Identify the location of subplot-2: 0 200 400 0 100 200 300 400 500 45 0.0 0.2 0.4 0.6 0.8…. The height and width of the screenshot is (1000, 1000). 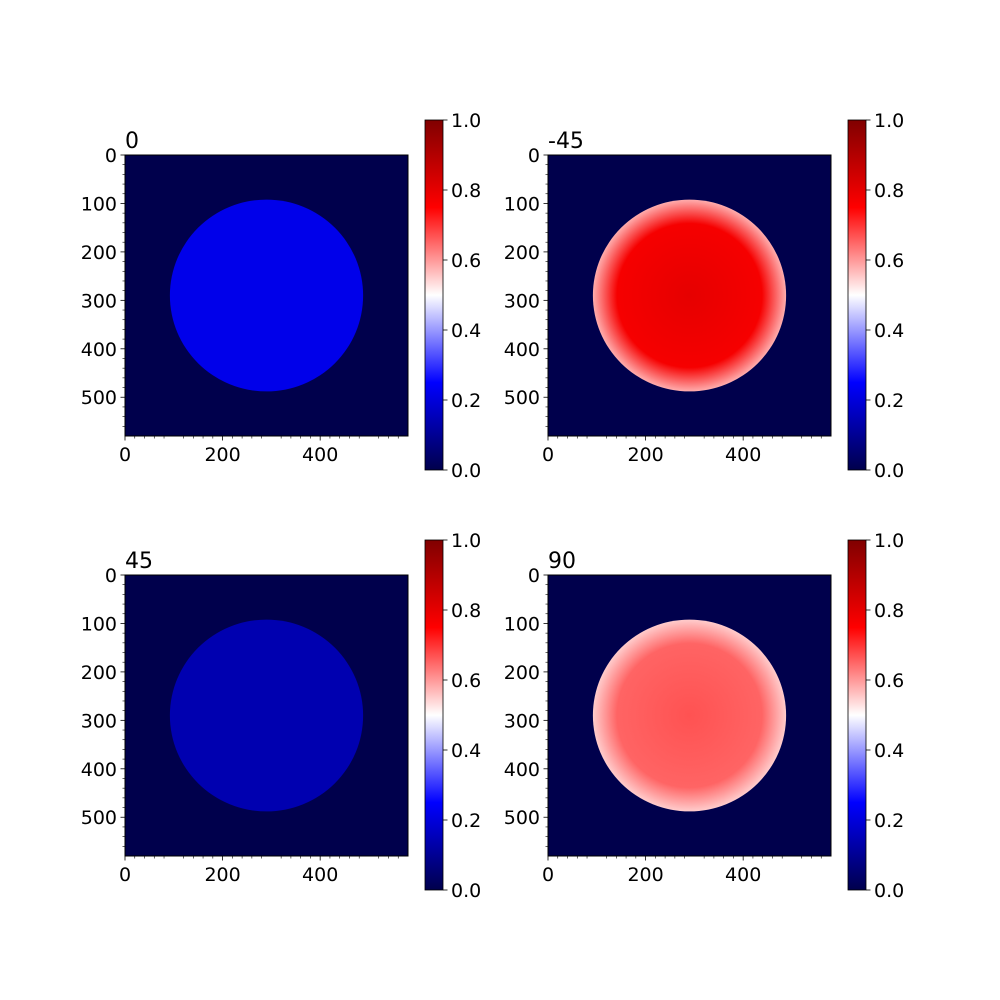
(281, 716).